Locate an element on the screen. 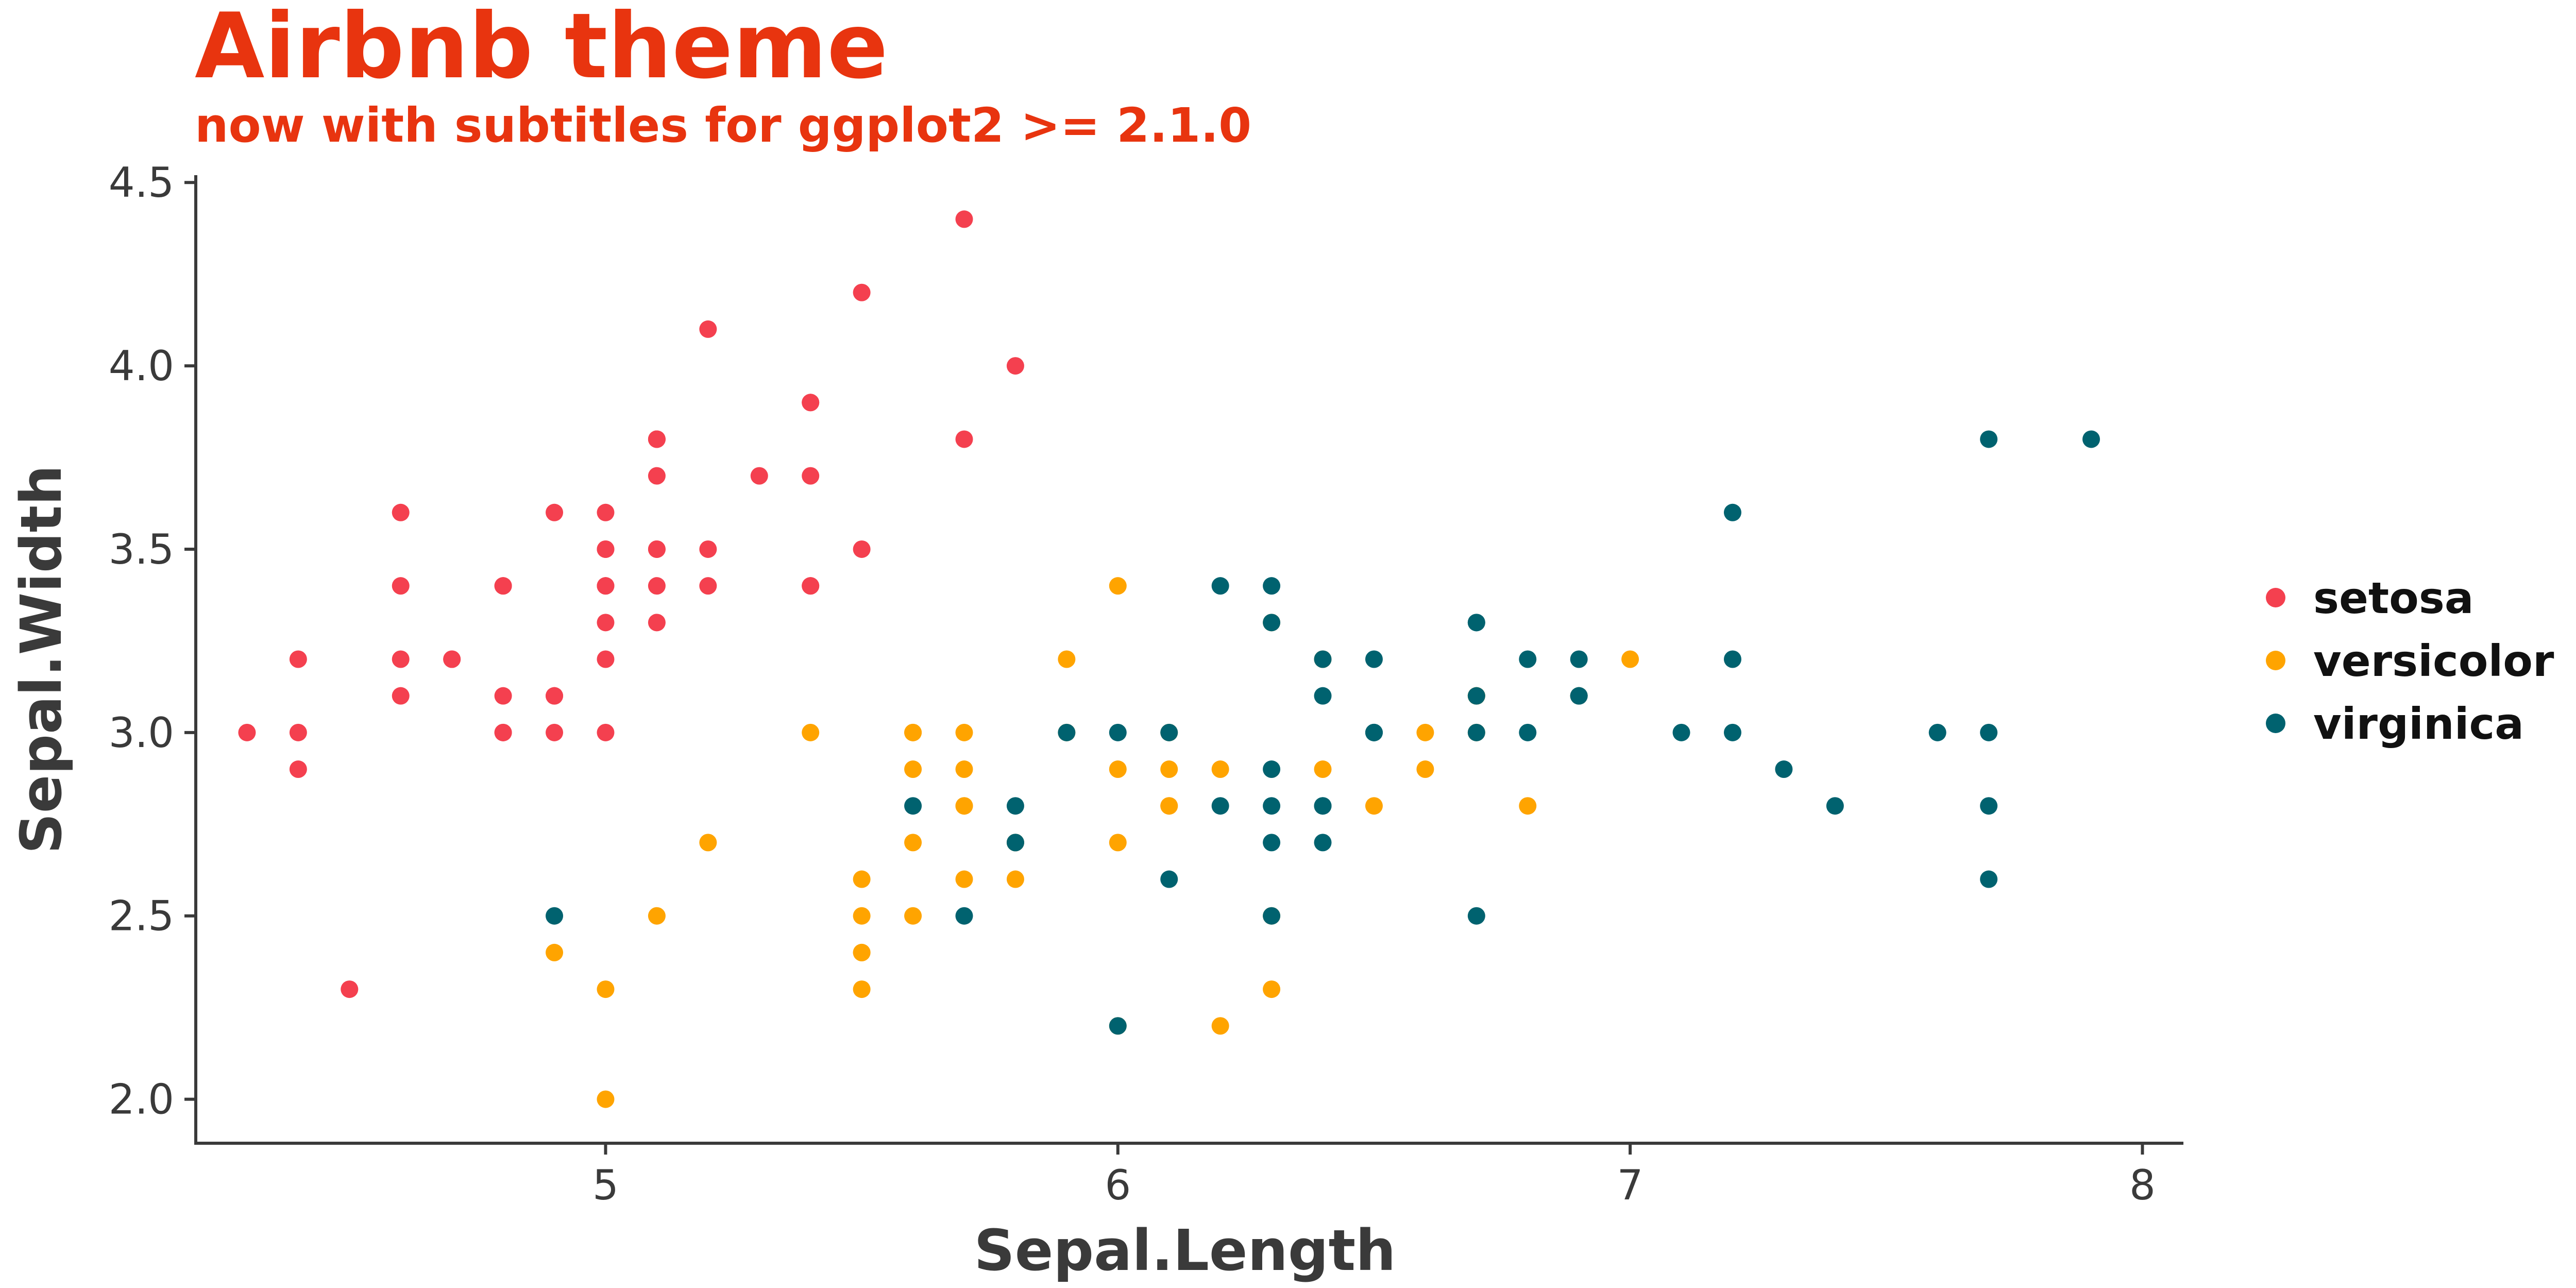  x-tick-label: 7 is located at coordinates (1630, 1185).